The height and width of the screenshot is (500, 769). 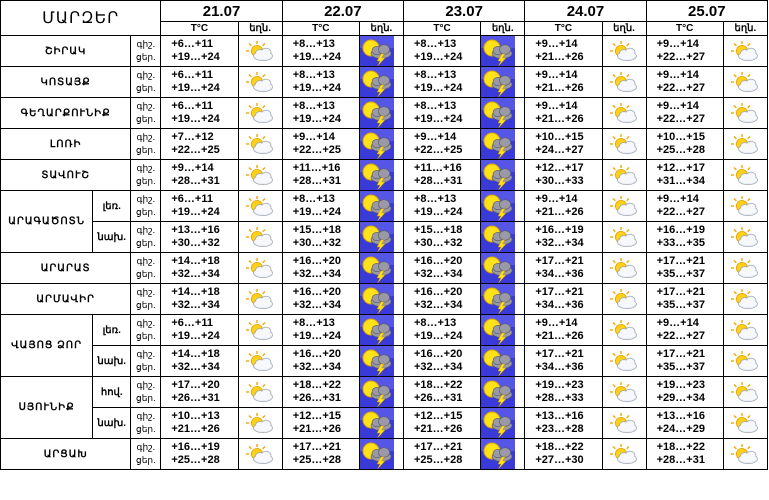 I want to click on temperature-cell: +10…+15 +24…+27, so click(x=563, y=144).